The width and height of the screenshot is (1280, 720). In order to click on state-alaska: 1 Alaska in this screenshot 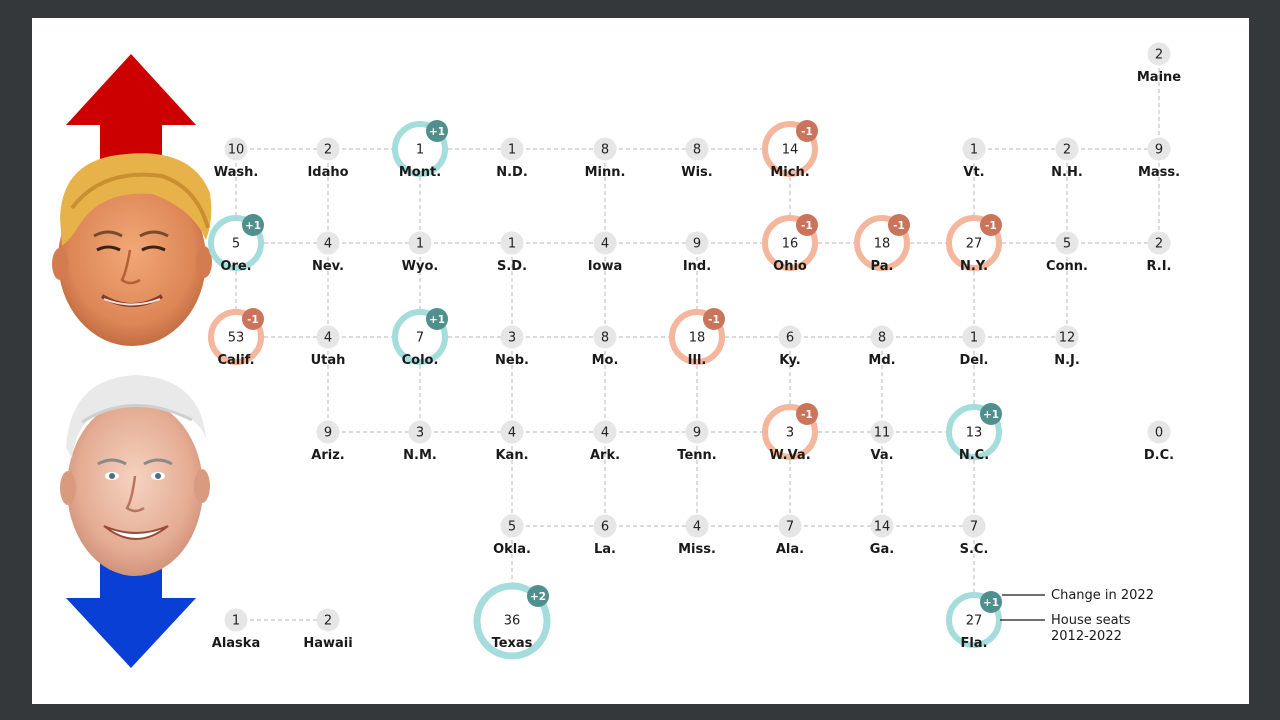, I will do `click(236, 629)`.